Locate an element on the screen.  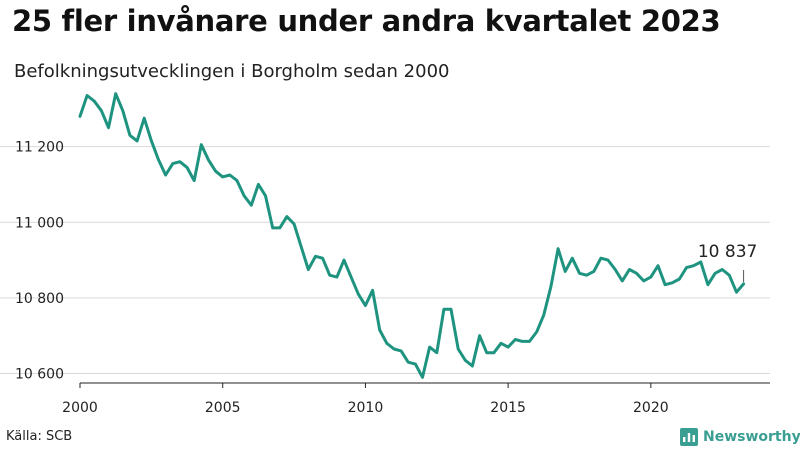
brand-logo: Newsworthy is located at coordinates (740, 437).